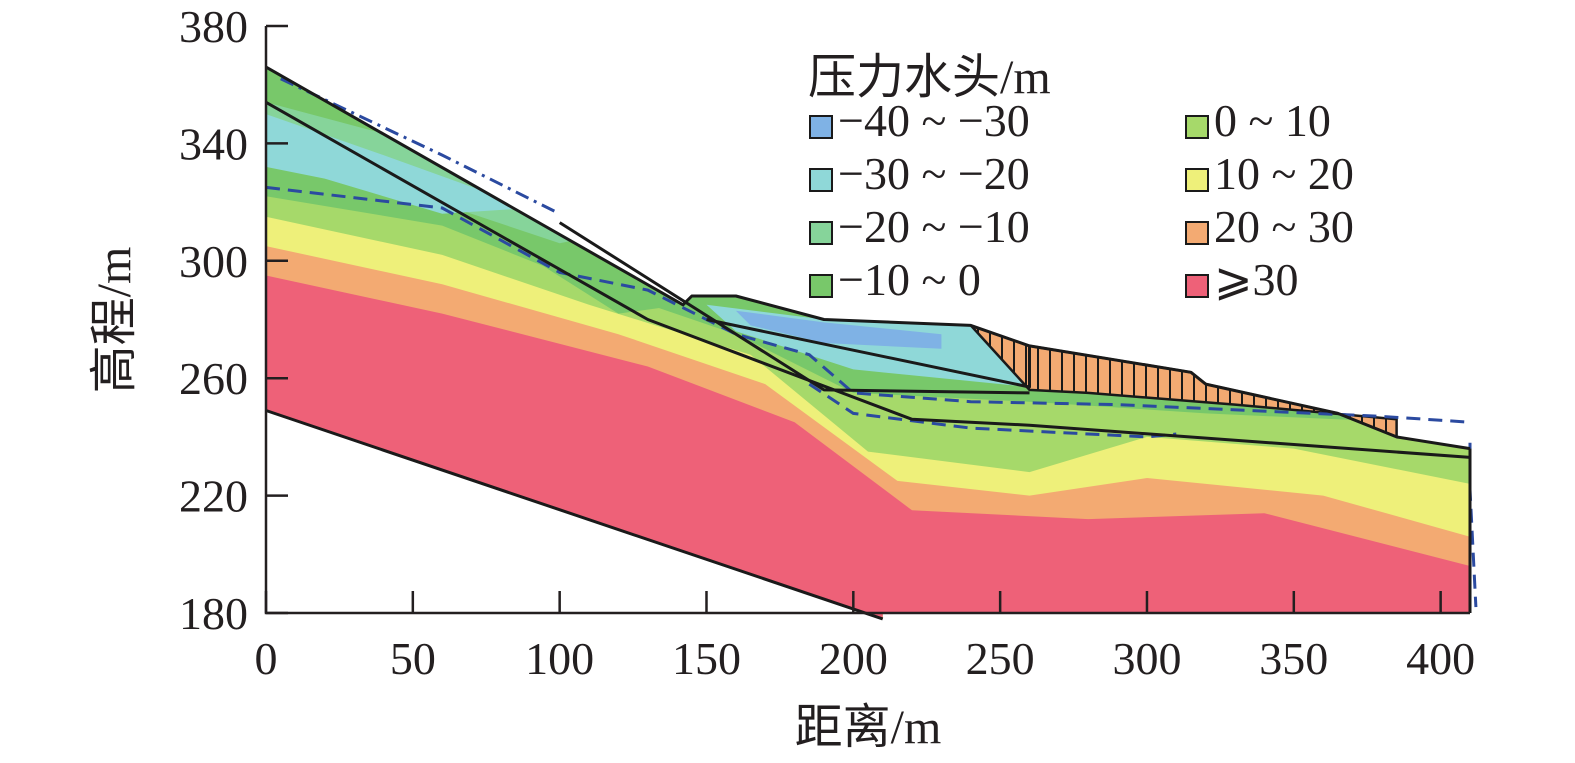 This screenshot has width=1575, height=763. Describe the element at coordinates (706, 658) in the screenshot. I see `x-tick-label-150: 150` at that location.